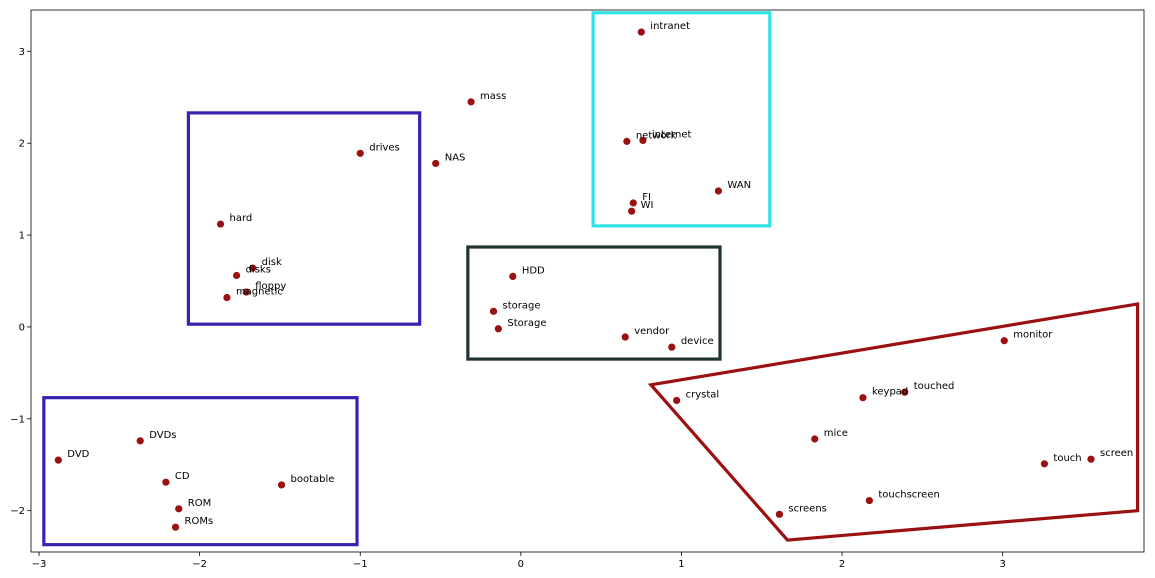 This screenshot has width=1155, height=578. What do you see at coordinates (39, 564) in the screenshot?
I see `x-tick-label: −3` at bounding box center [39, 564].